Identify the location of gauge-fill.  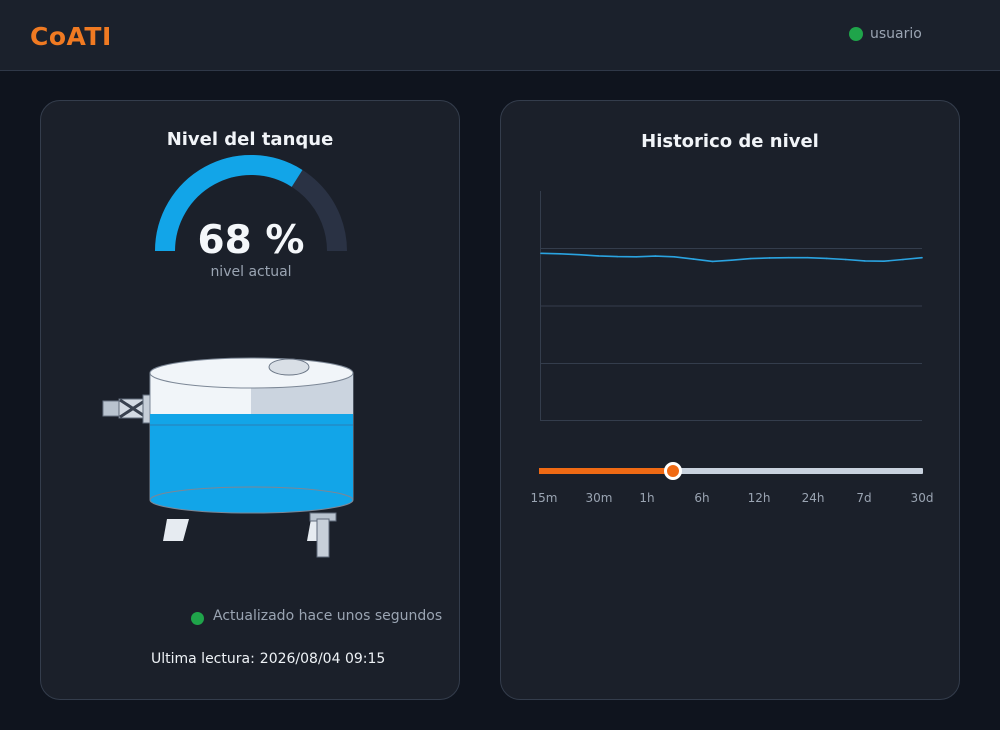
(229, 203).